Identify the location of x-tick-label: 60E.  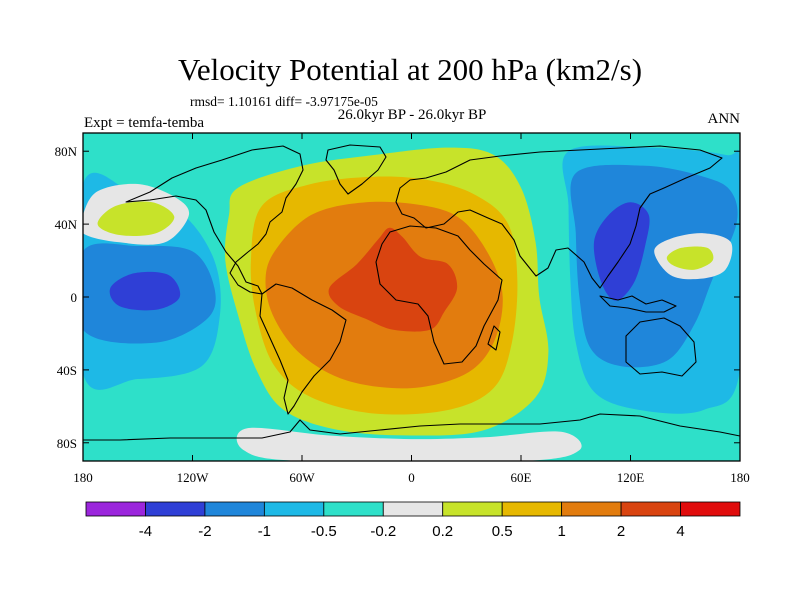
(521, 477).